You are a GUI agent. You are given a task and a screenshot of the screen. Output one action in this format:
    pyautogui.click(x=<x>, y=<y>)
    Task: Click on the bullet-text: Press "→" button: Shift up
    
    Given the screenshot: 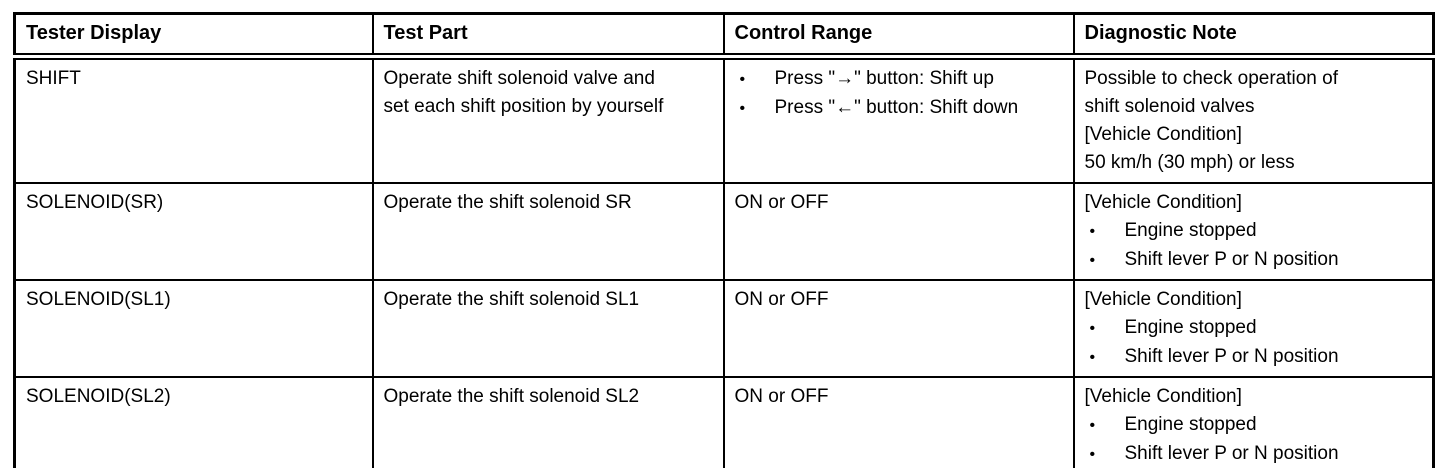 What is the action you would take?
    pyautogui.click(x=884, y=78)
    